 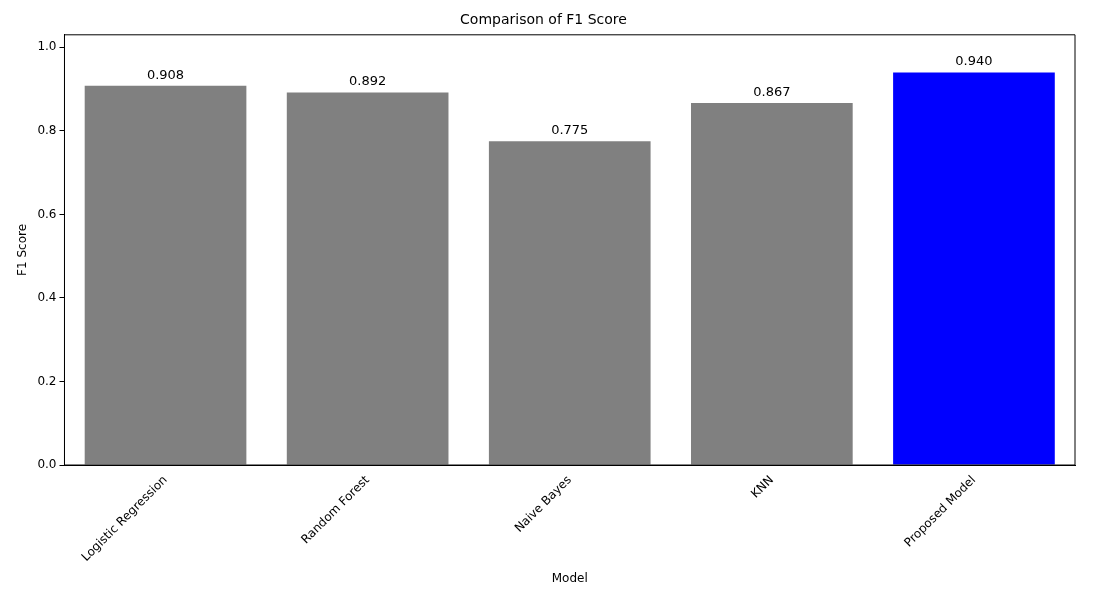 What do you see at coordinates (47, 213) in the screenshot?
I see `y-tick-label: 0.6` at bounding box center [47, 213].